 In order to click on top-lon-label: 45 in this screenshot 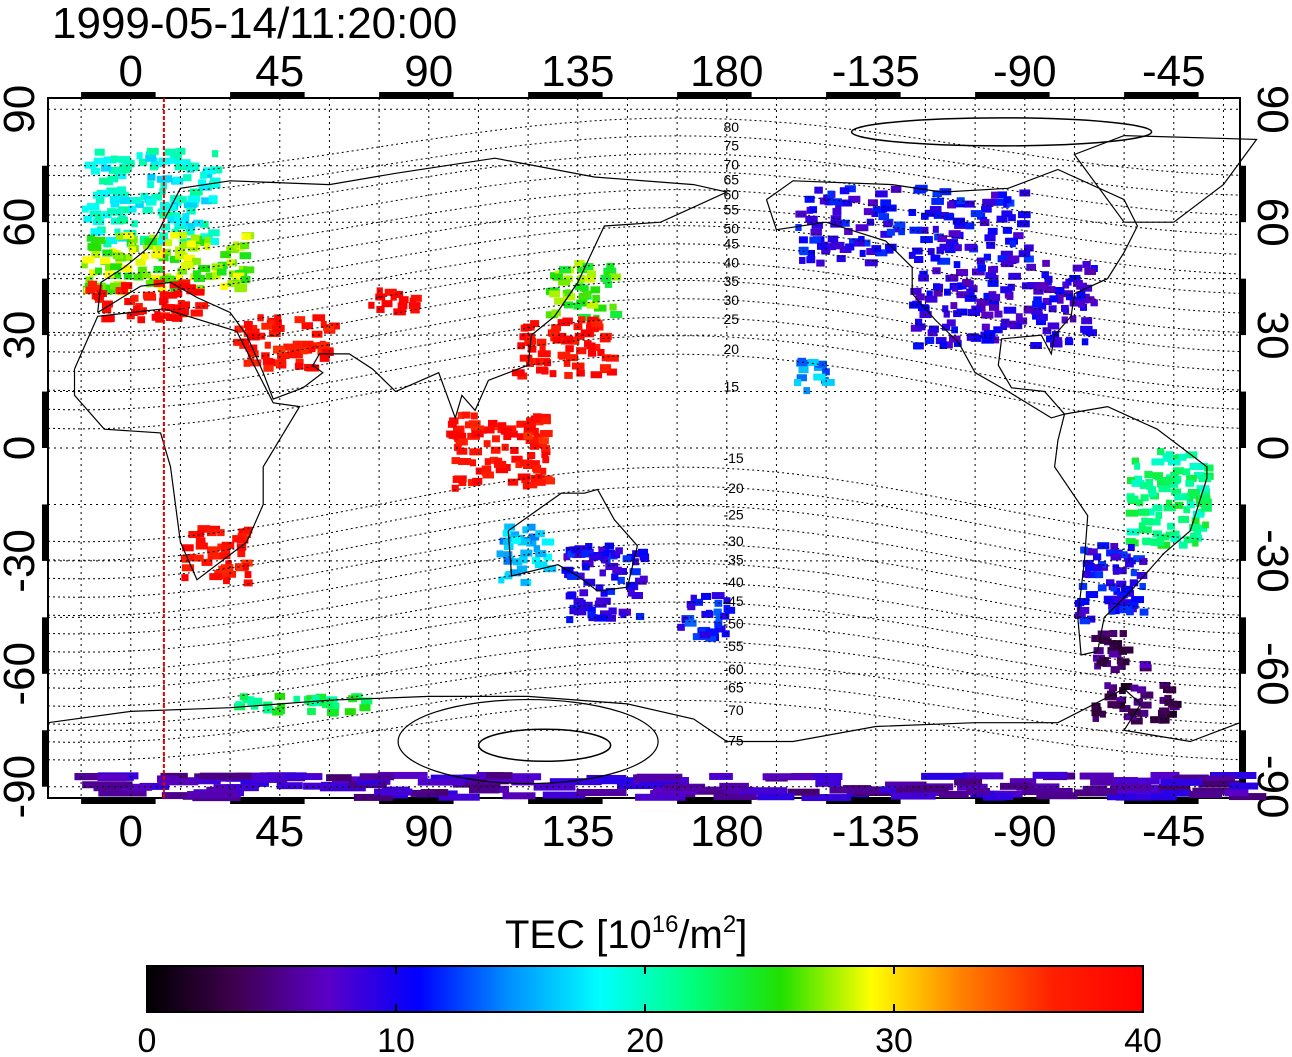, I will do `click(279, 71)`.